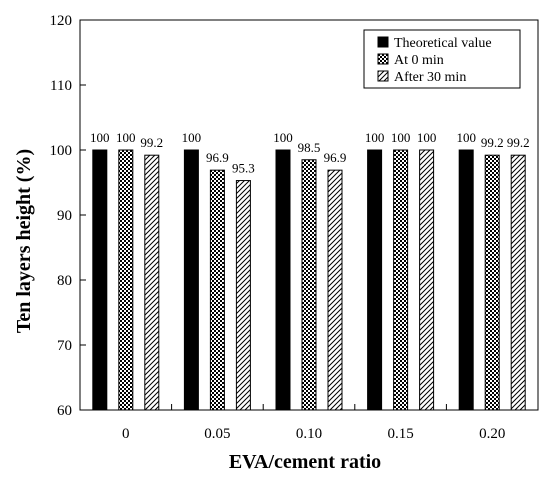 The image size is (550, 479). I want to click on y-tick-label: 80, so click(64, 281).